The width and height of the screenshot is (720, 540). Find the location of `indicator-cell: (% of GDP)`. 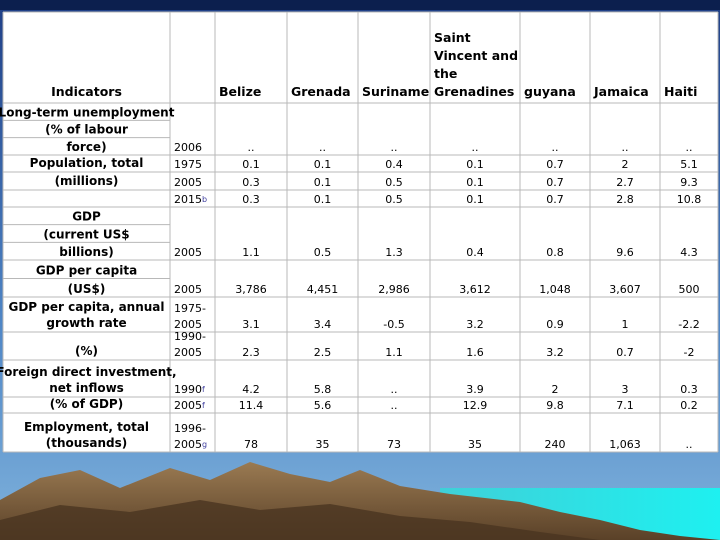

indicator-cell: (% of GDP) is located at coordinates (86, 404).